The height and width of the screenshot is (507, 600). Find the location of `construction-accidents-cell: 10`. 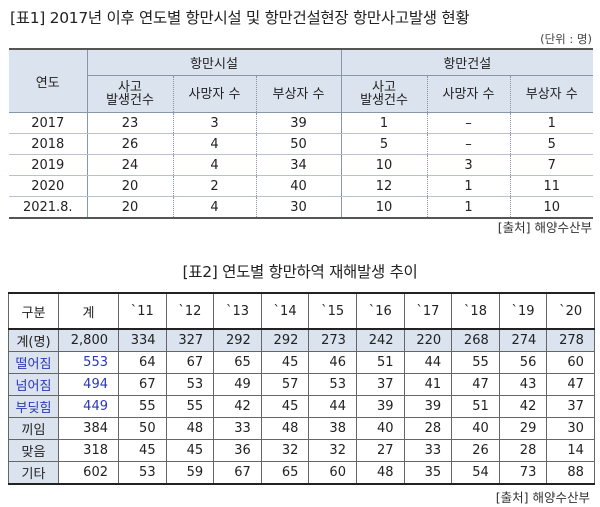

construction-accidents-cell: 10 is located at coordinates (384, 207).